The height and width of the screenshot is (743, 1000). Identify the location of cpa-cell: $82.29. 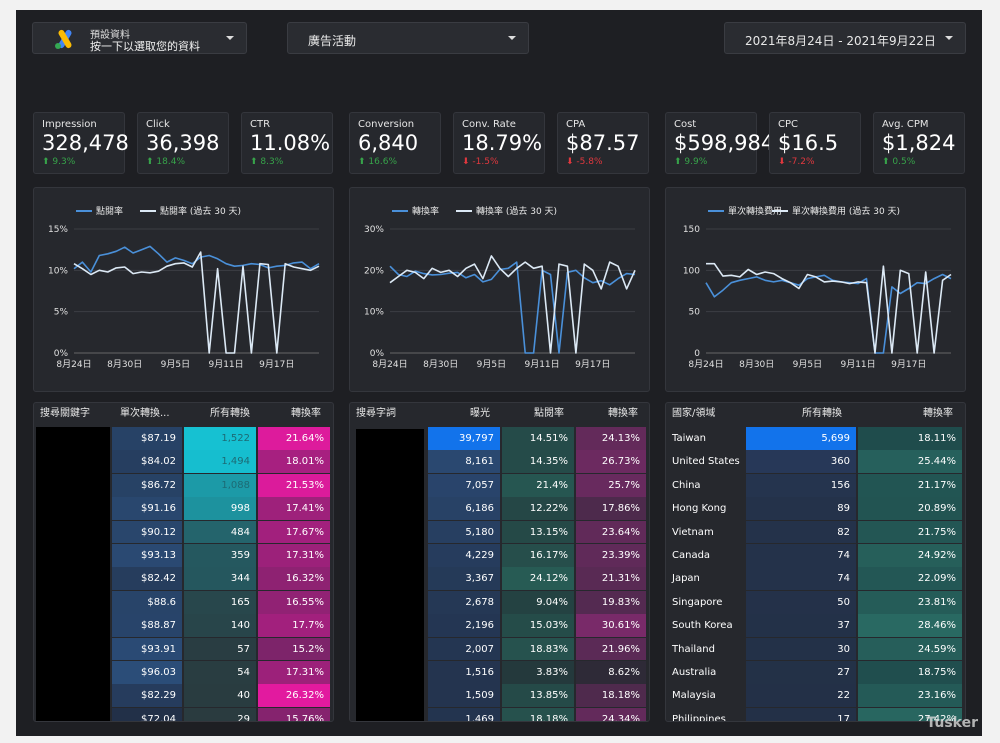
(147, 696).